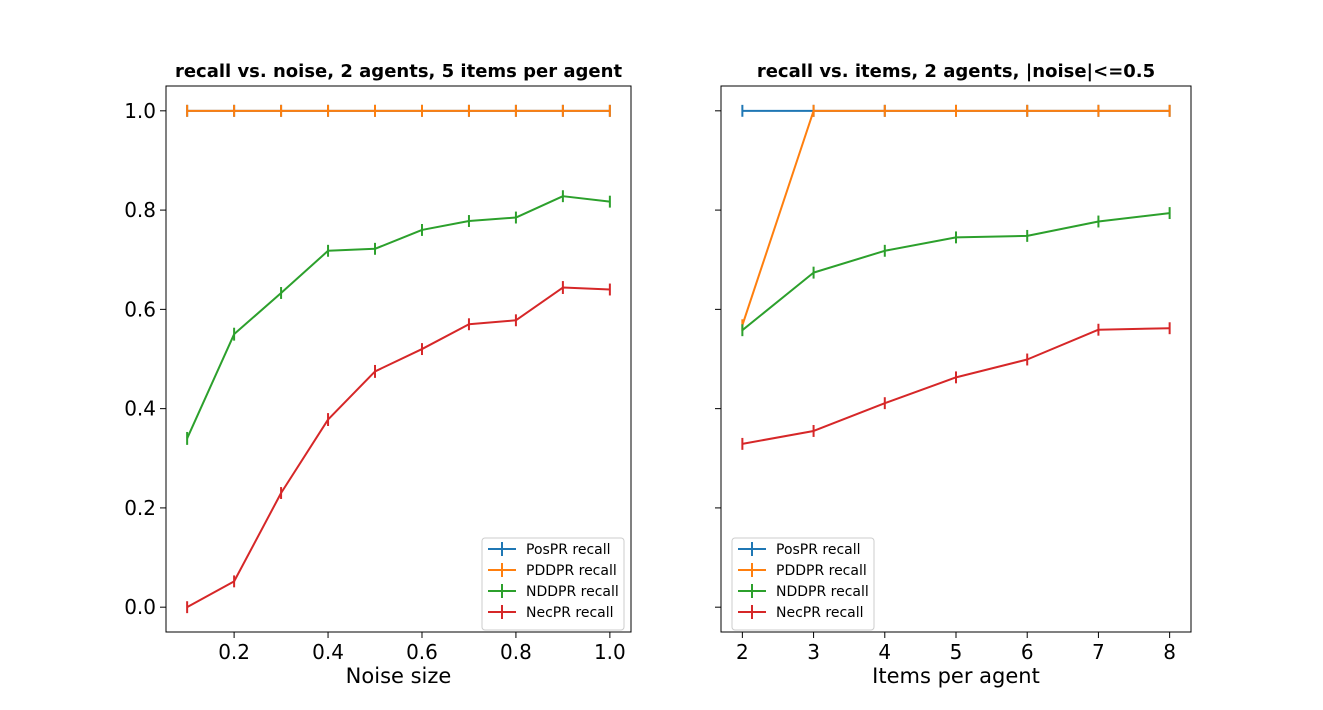  I want to click on x-tick-label: 0.6, so click(422, 652).